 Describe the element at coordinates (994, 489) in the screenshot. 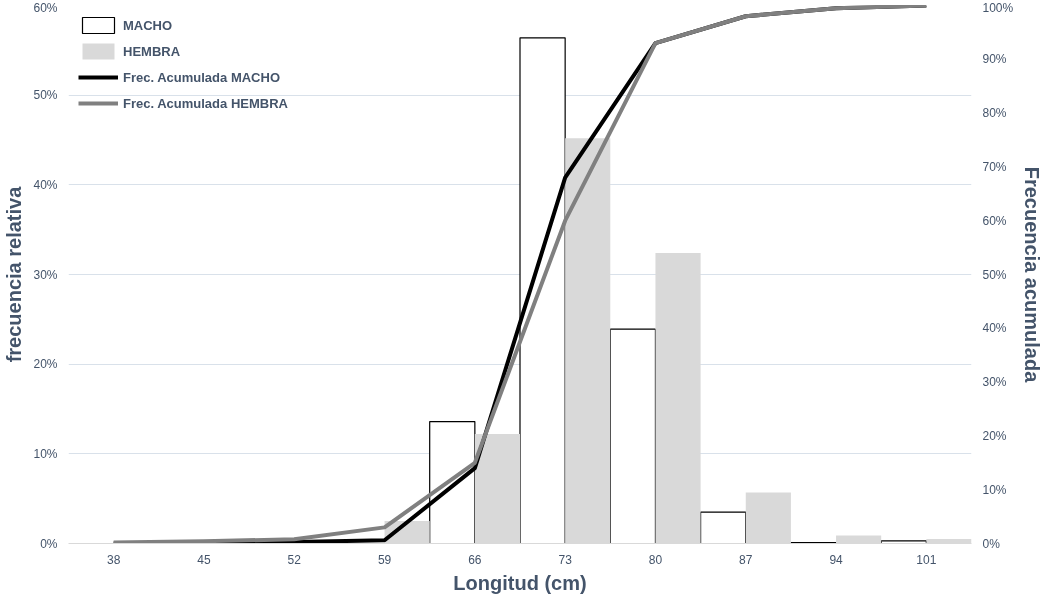

I see `y2-tick-label: 10%` at that location.